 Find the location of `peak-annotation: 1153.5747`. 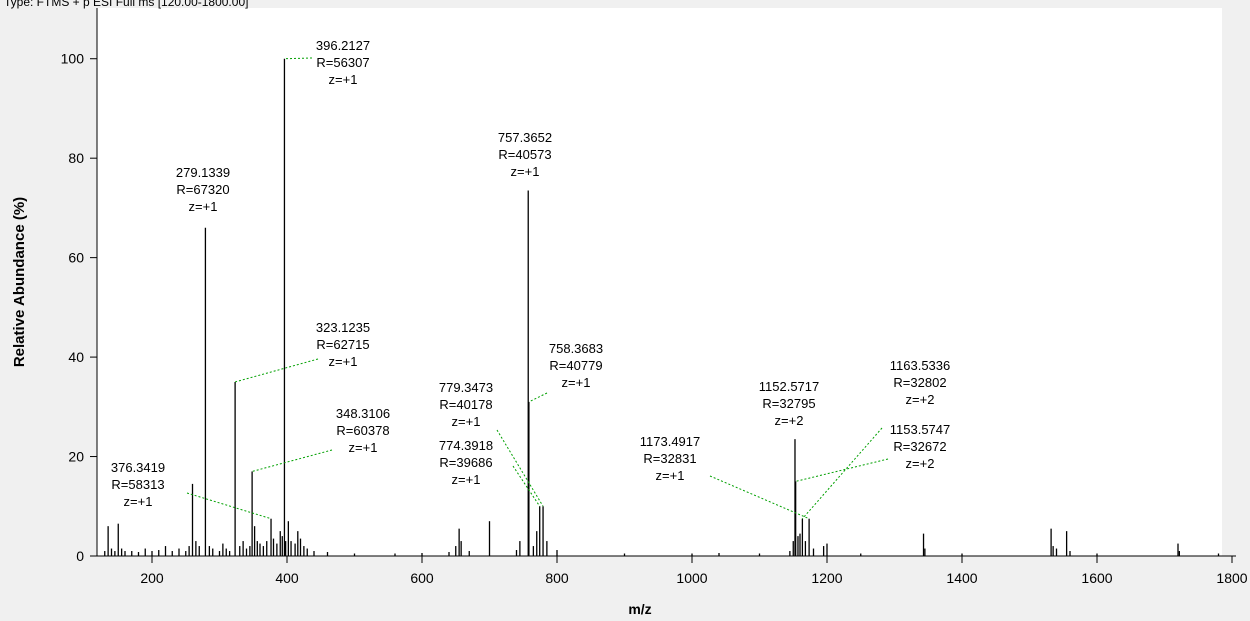

peak-annotation: 1153.5747 is located at coordinates (920, 429).